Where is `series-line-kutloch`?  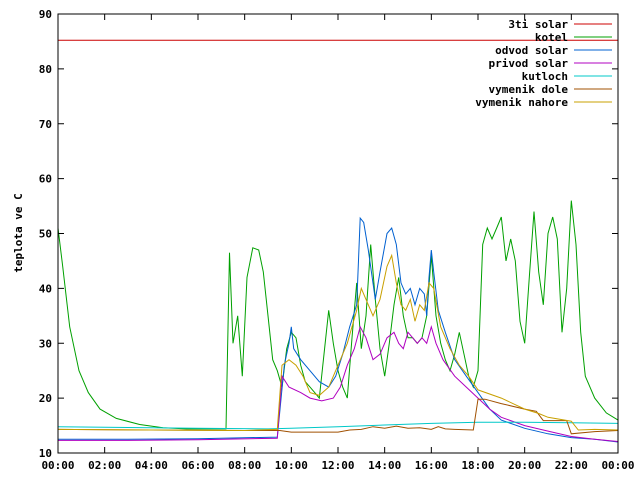
series-line-kutloch is located at coordinates (338, 425).